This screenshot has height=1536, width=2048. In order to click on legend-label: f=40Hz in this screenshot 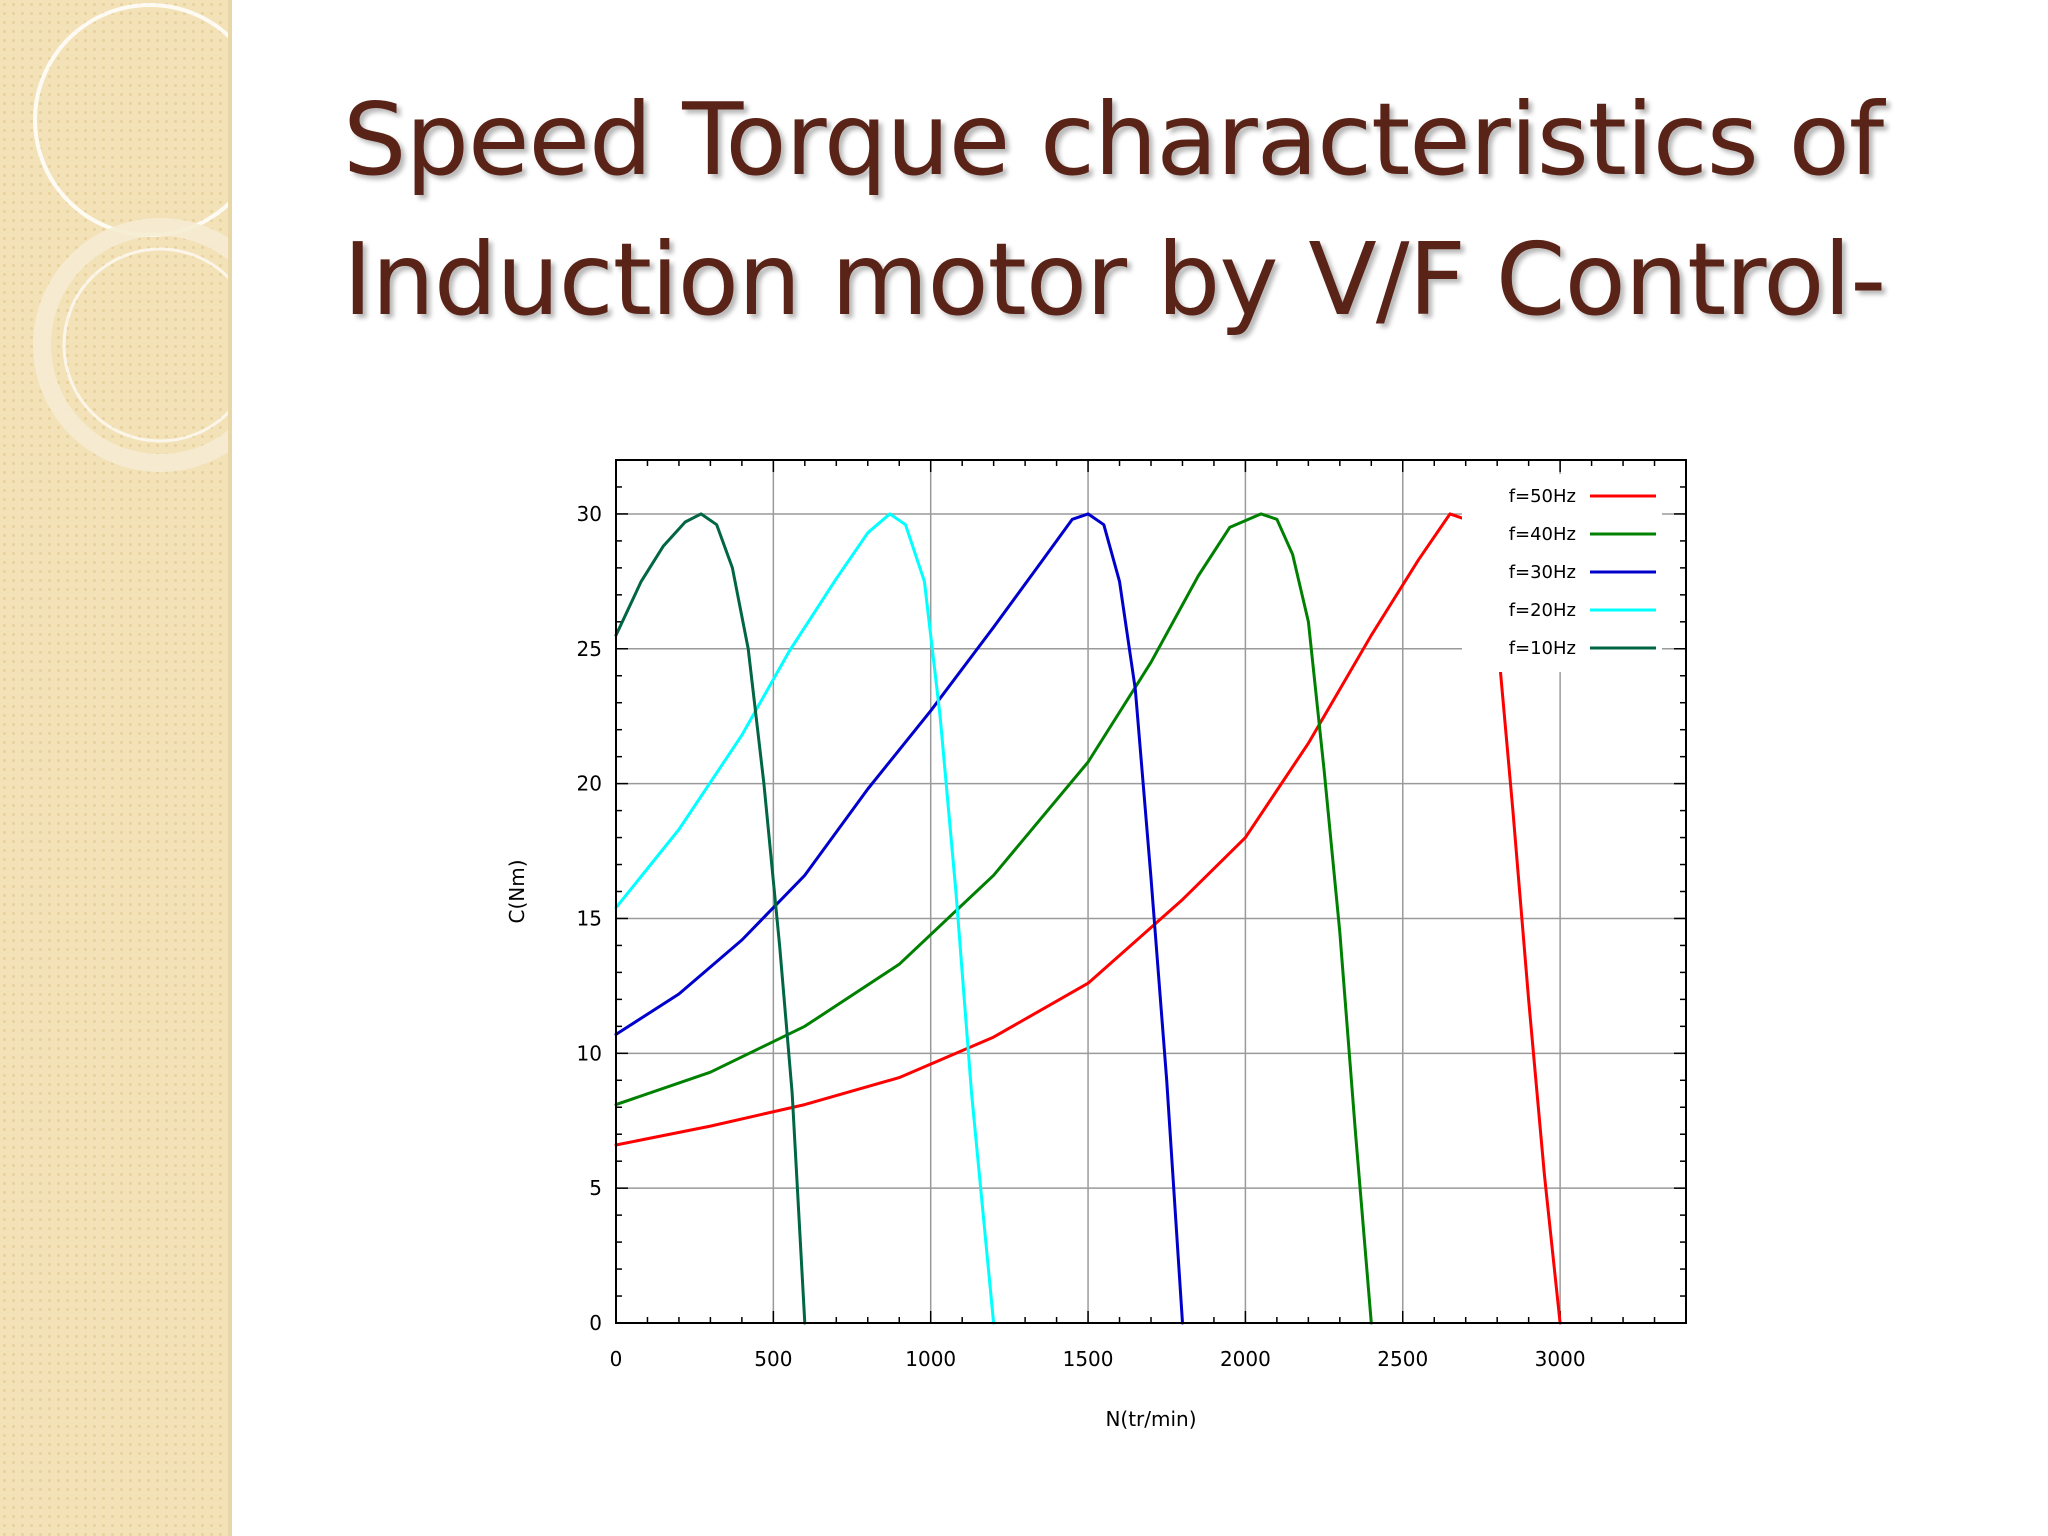, I will do `click(1542, 534)`.